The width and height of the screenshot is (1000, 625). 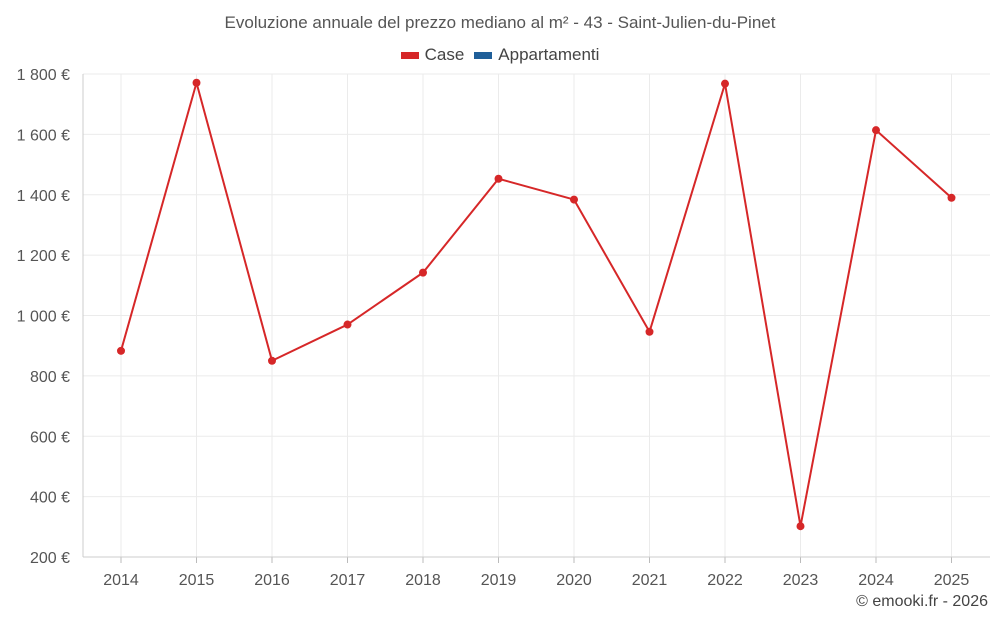 I want to click on x-tick-label: 2024, so click(x=876, y=580).